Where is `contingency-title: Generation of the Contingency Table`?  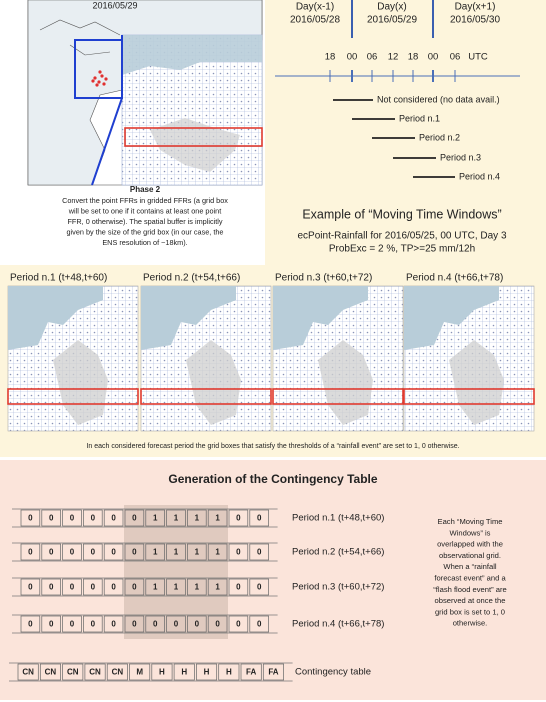
contingency-title: Generation of the Contingency Table is located at coordinates (272, 479).